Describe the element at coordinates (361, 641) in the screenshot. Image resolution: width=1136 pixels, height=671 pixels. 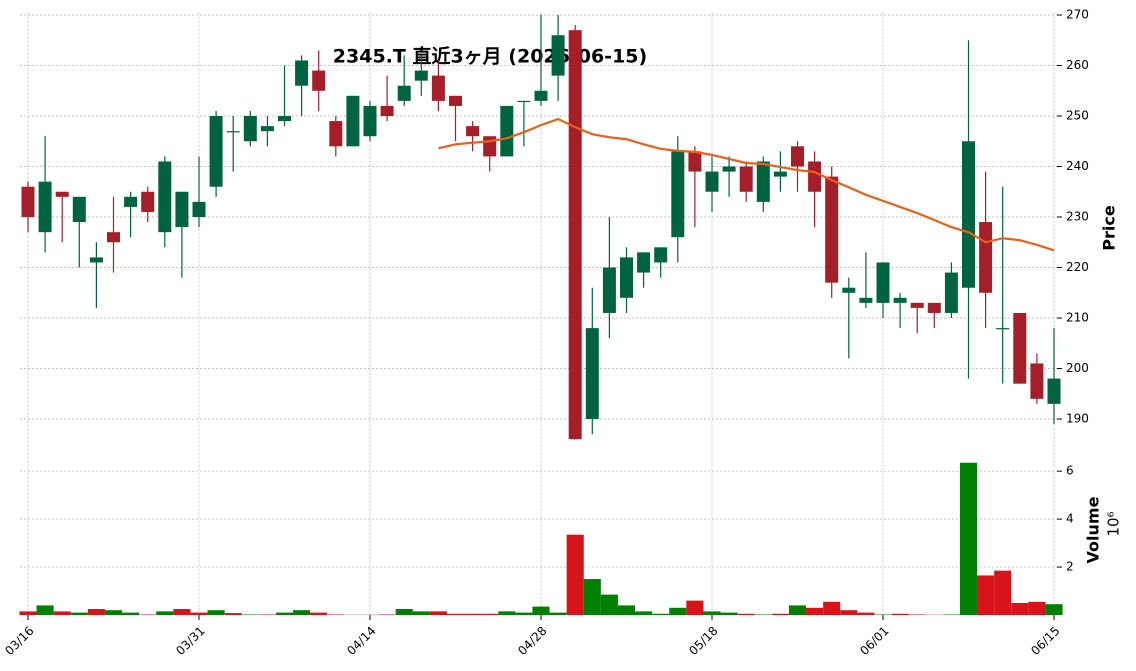
I see `x-tick-label: 04/14` at that location.